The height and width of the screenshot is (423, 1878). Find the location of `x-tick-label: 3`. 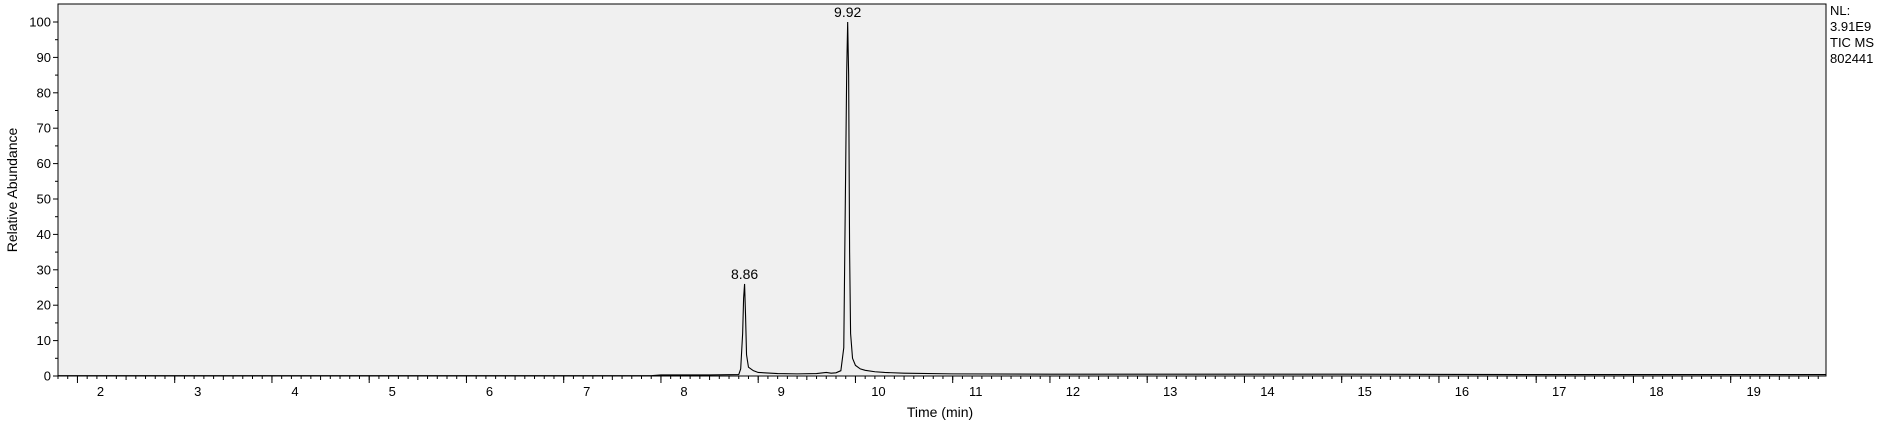

x-tick-label: 3 is located at coordinates (197, 391).